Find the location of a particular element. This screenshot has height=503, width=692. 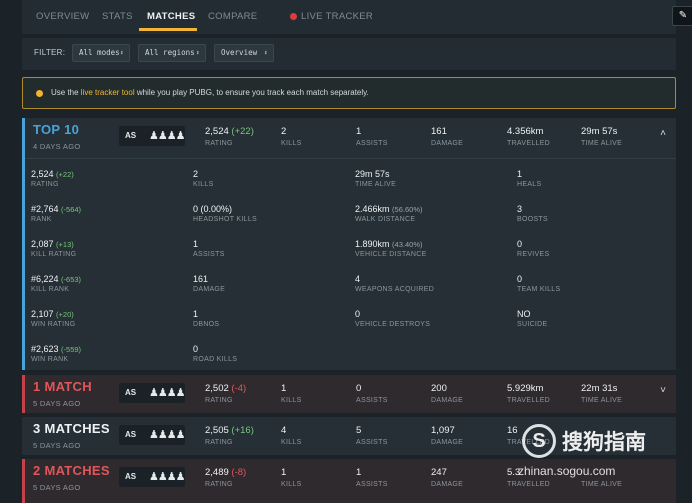

mode-select: All modes ⬍ is located at coordinates (101, 53).